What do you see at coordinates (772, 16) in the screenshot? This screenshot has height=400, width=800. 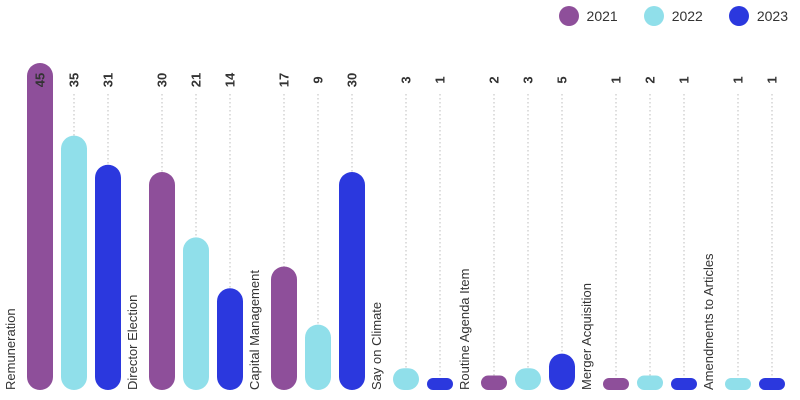 I see `legend-label-2023: 2023` at bounding box center [772, 16].